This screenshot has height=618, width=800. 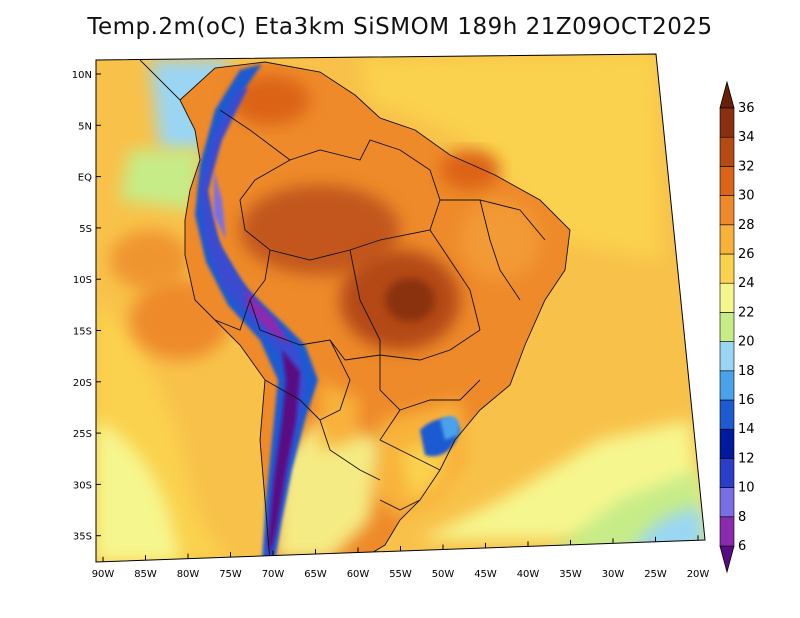 I want to click on colorbar-label: 22, so click(x=746, y=312).